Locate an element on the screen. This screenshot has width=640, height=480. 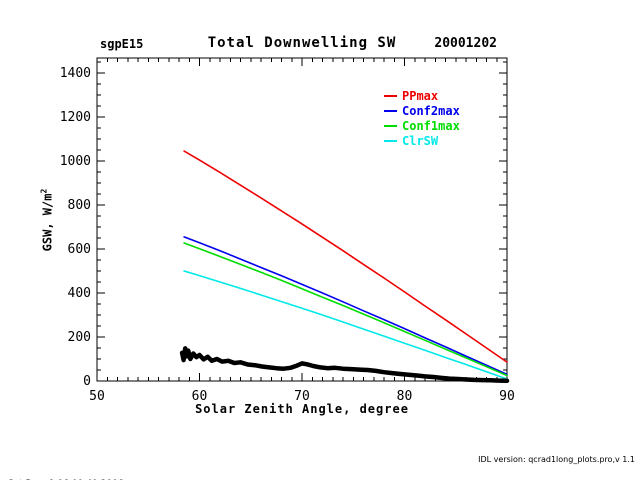
y-tick-label: 600 is located at coordinates (79, 249).